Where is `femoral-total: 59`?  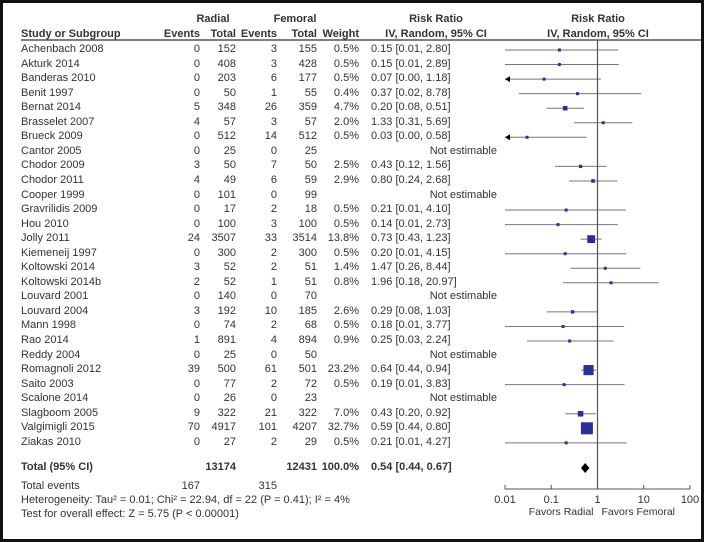
femoral-total: 59 is located at coordinates (310, 179).